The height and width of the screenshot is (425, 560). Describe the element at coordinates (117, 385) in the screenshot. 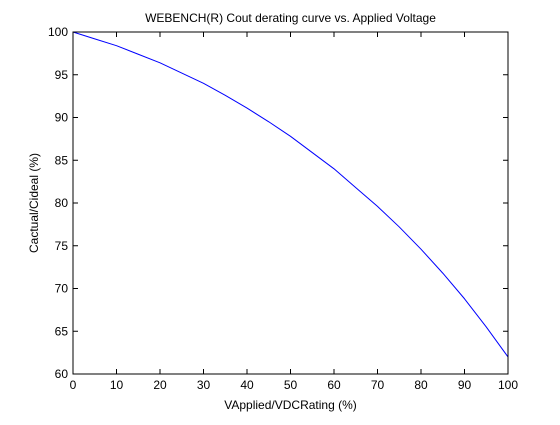

I see `x-tick-label: 10` at that location.